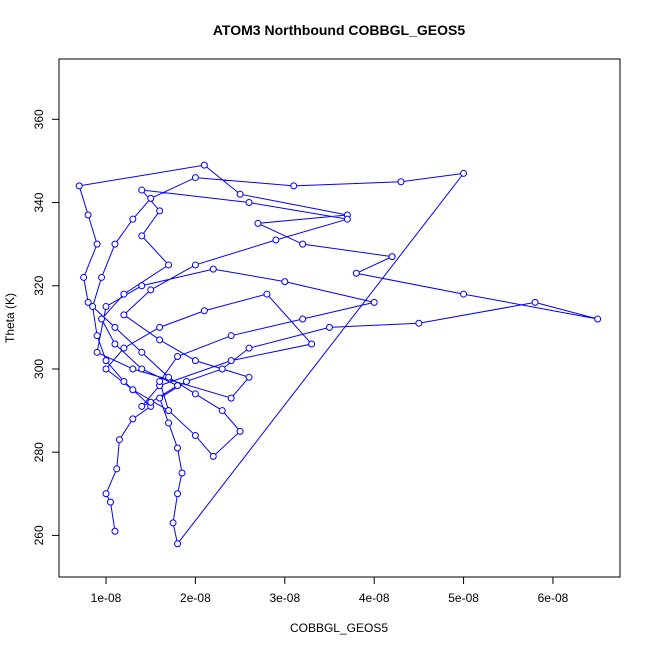  I want to click on x-tick-label: 2e-08, so click(195, 598).